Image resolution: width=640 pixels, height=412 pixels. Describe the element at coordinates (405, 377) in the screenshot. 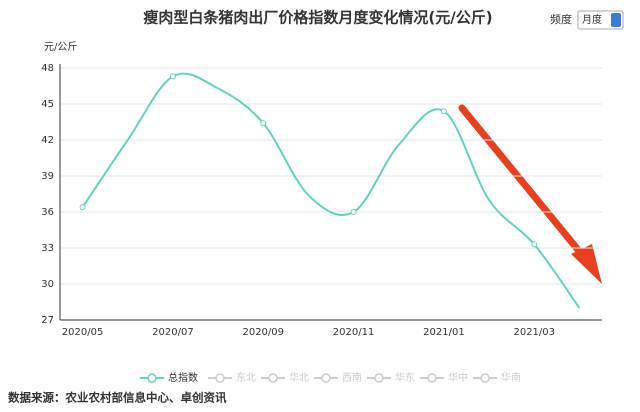

I see `legend-label: 华东` at that location.